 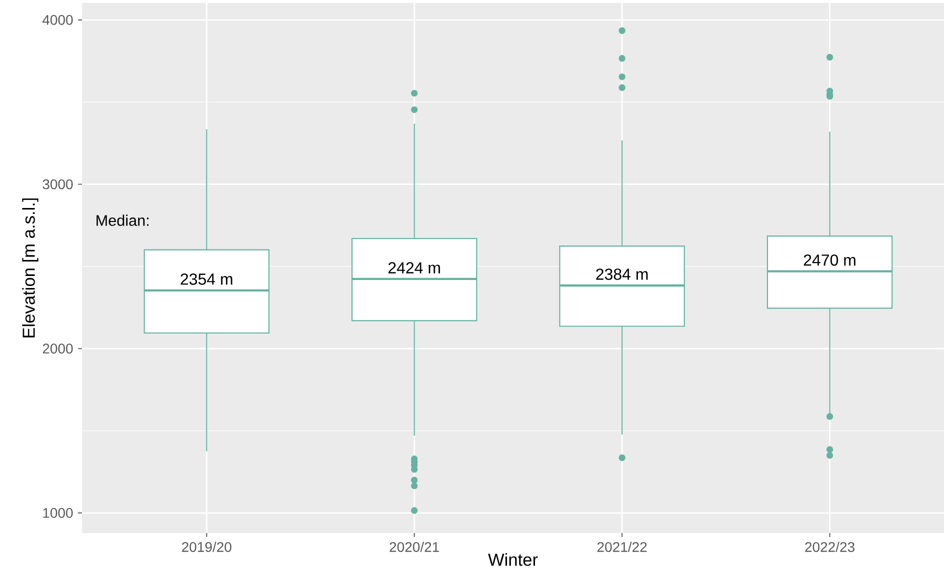 What do you see at coordinates (622, 547) in the screenshot?
I see `x-tick-label: 2021/22` at bounding box center [622, 547].